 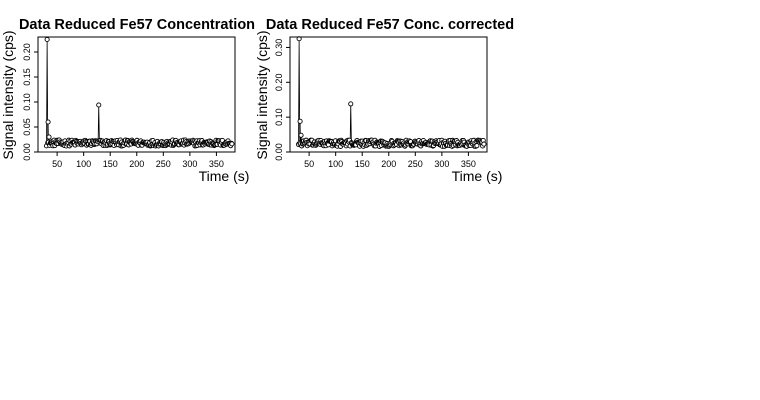 I want to click on y-tick-label: 0.05, so click(x=27, y=127).